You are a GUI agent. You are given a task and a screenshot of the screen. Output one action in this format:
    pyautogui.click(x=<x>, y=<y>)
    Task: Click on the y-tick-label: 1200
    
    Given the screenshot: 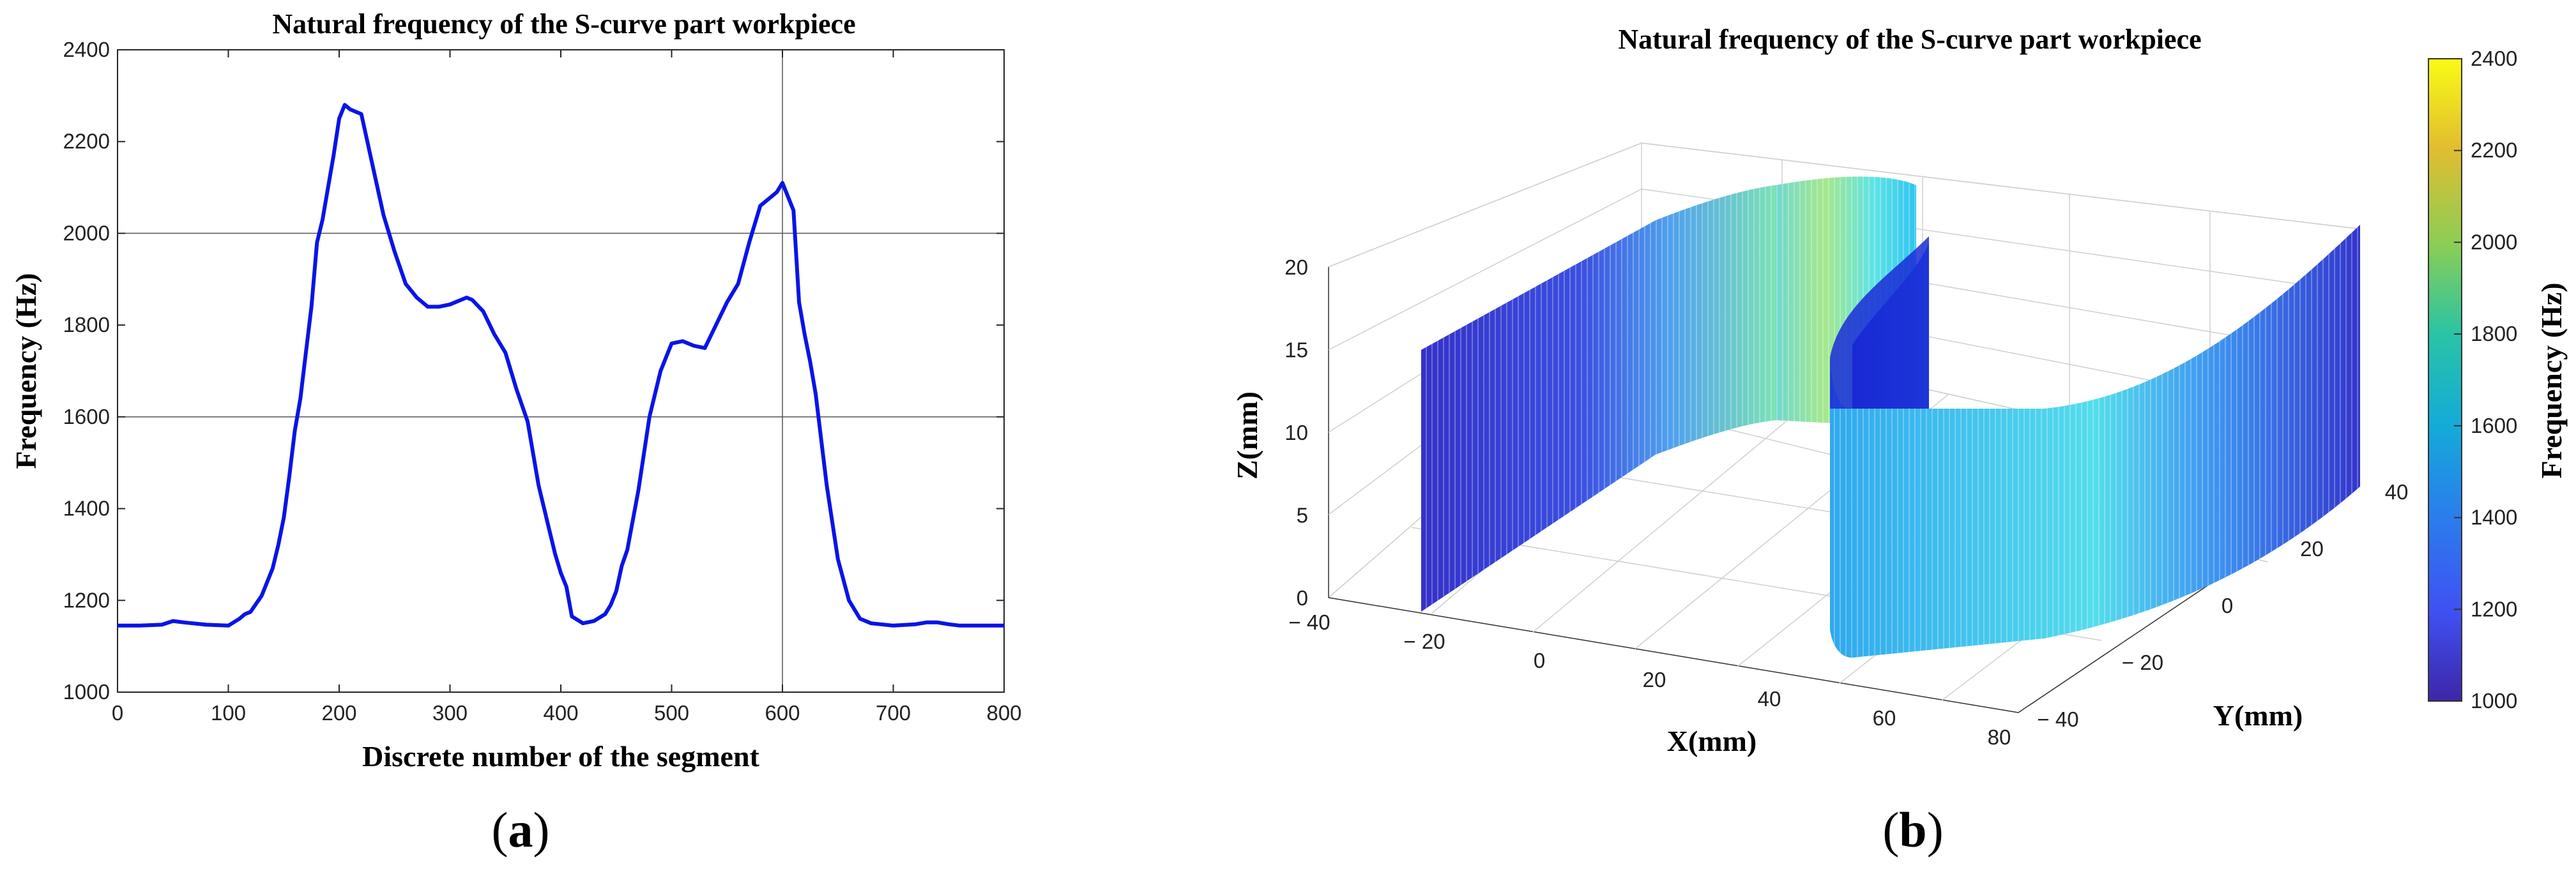 What is the action you would take?
    pyautogui.click(x=86, y=600)
    